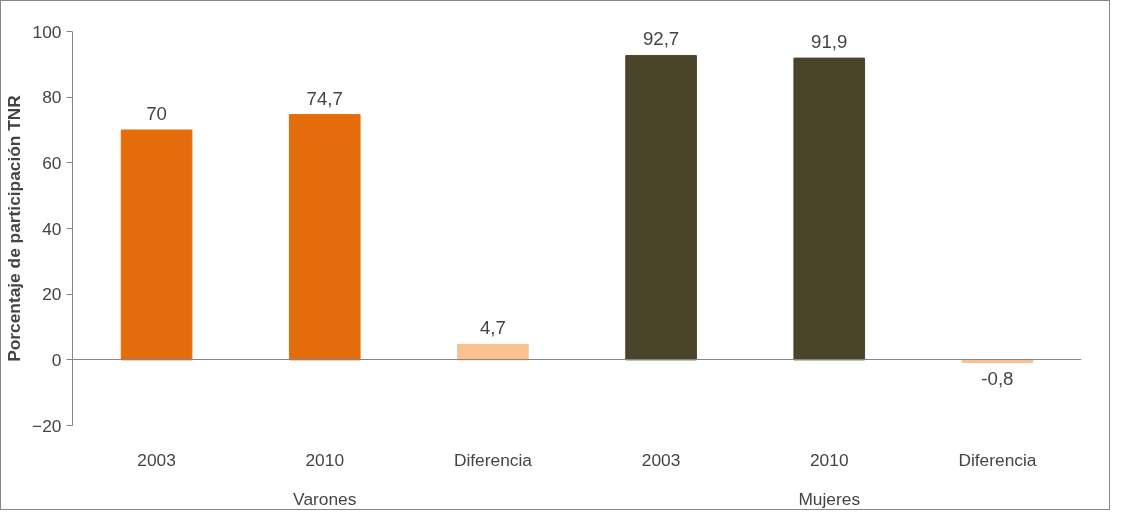 This screenshot has width=1131, height=528. I want to click on y-tick-label: 20, so click(52, 294).